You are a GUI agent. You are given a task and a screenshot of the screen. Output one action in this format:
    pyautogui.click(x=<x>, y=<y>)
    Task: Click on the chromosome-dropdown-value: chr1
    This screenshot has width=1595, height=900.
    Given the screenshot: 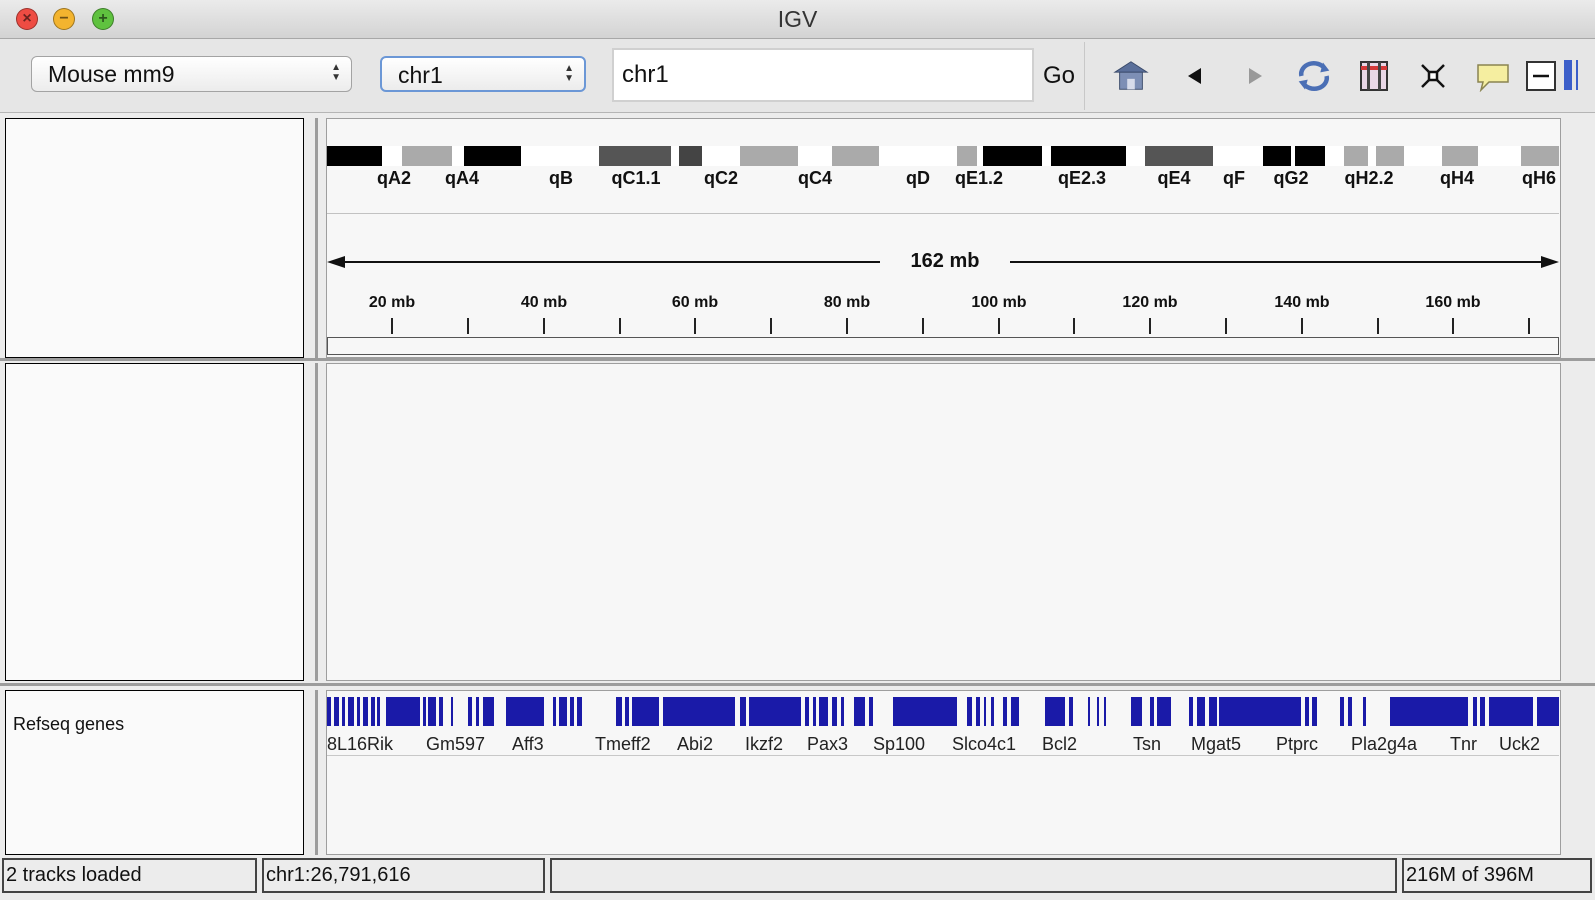 What is the action you would take?
    pyautogui.click(x=420, y=75)
    